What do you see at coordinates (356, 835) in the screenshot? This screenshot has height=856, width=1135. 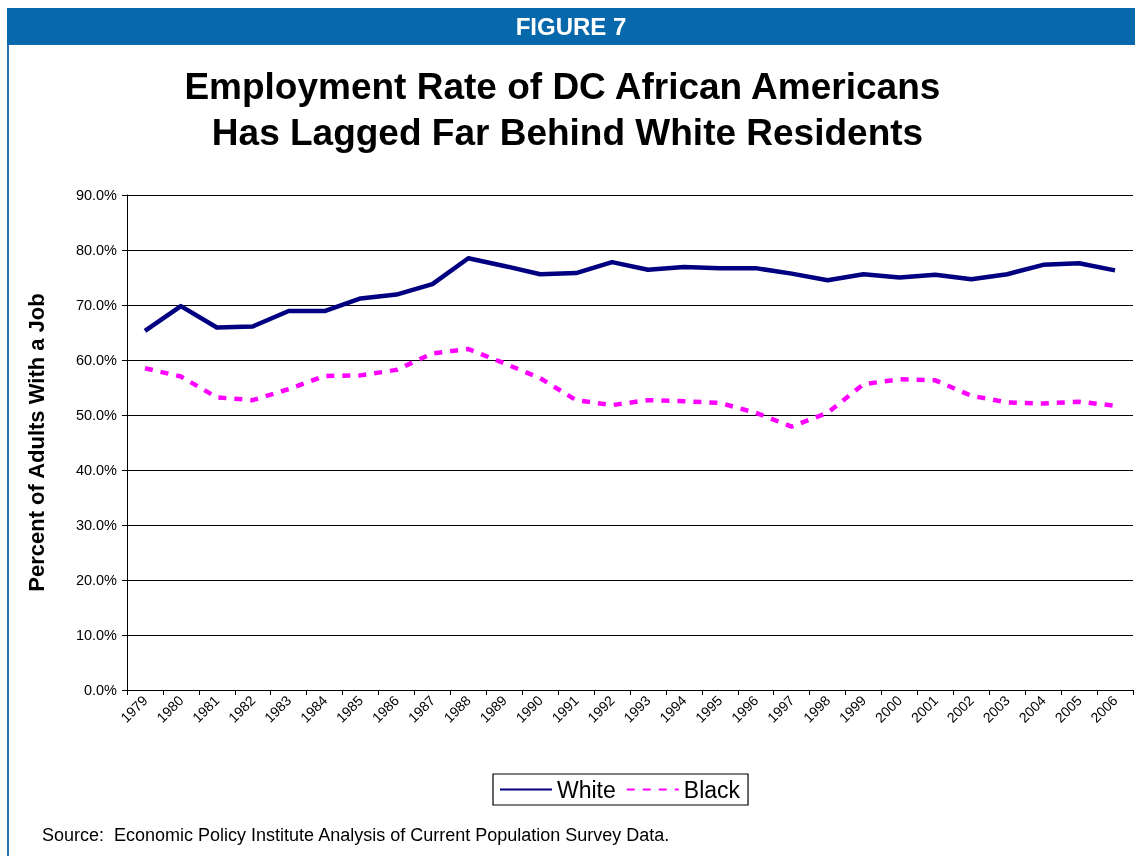 I see `source-note: Source: Economic Policy Institute Analysis of Current Population Survey Data.` at bounding box center [356, 835].